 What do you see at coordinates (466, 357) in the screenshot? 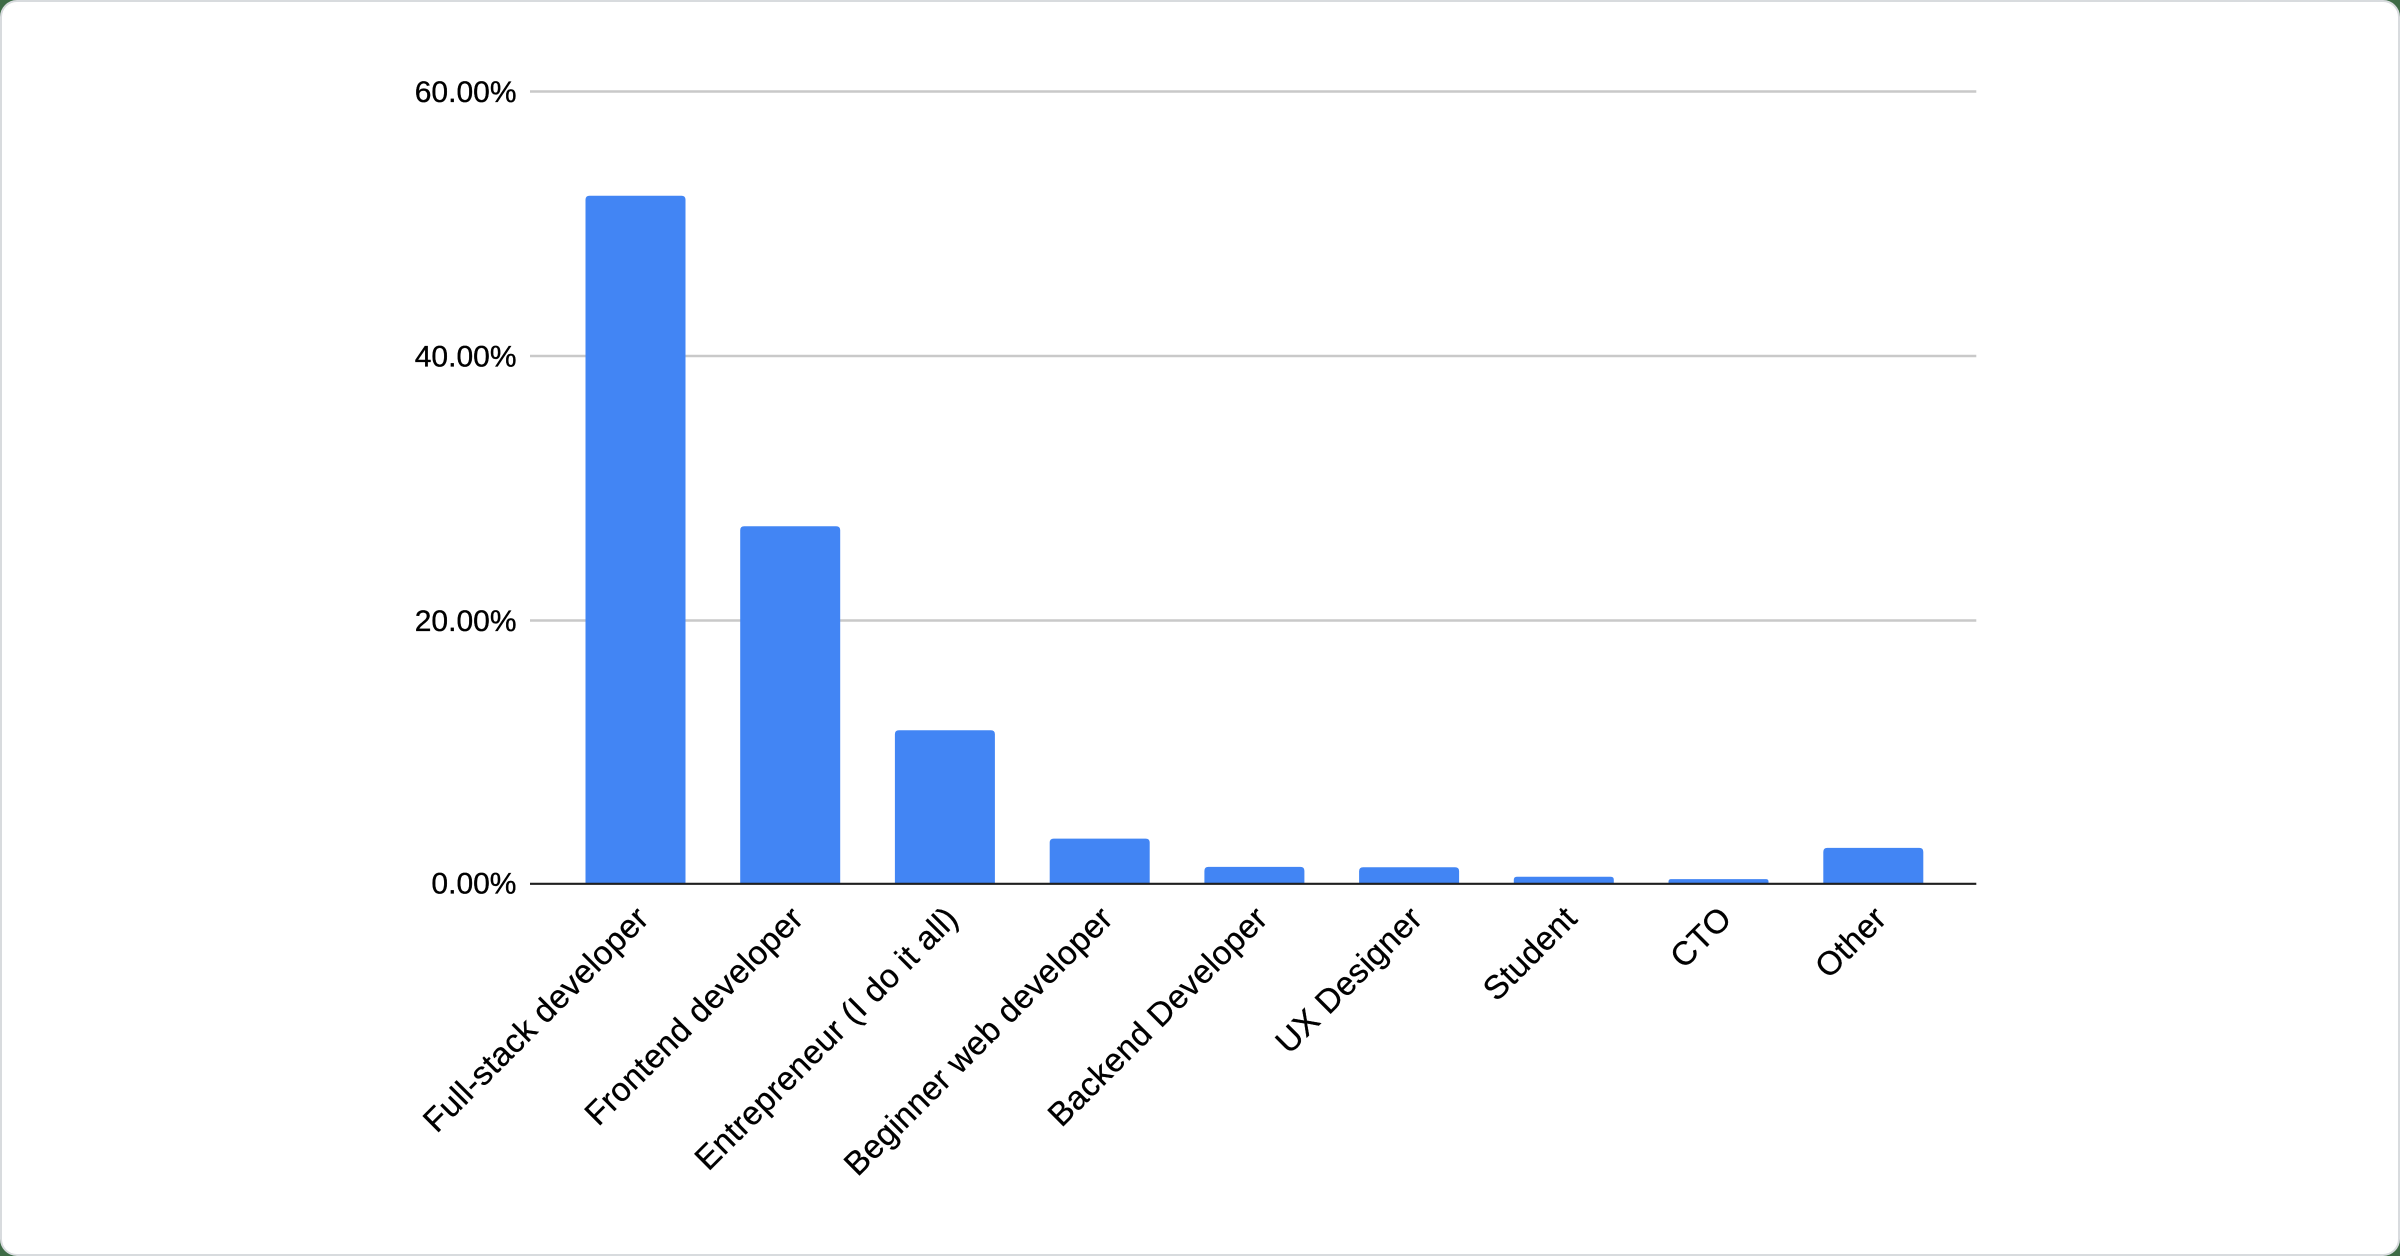
I see `svg-text: 40.00%` at bounding box center [466, 357].